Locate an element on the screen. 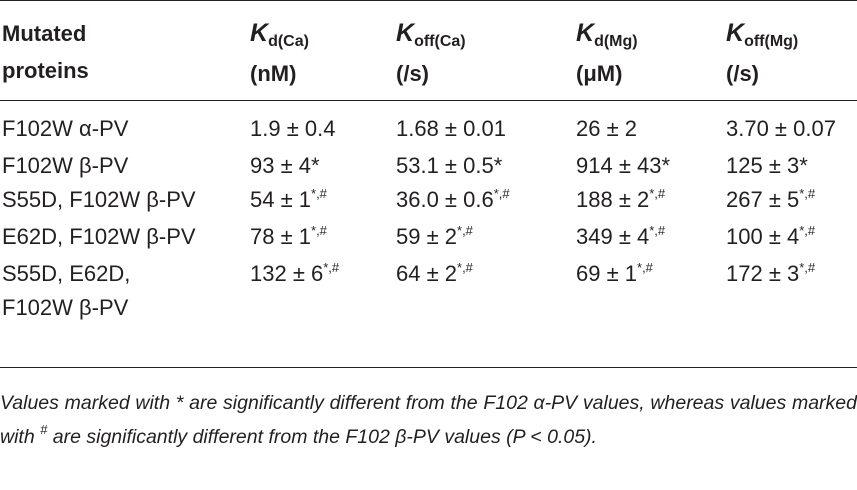 This screenshot has width=857, height=490. value-cell: 59 ± 2*,# is located at coordinates (486, 238).